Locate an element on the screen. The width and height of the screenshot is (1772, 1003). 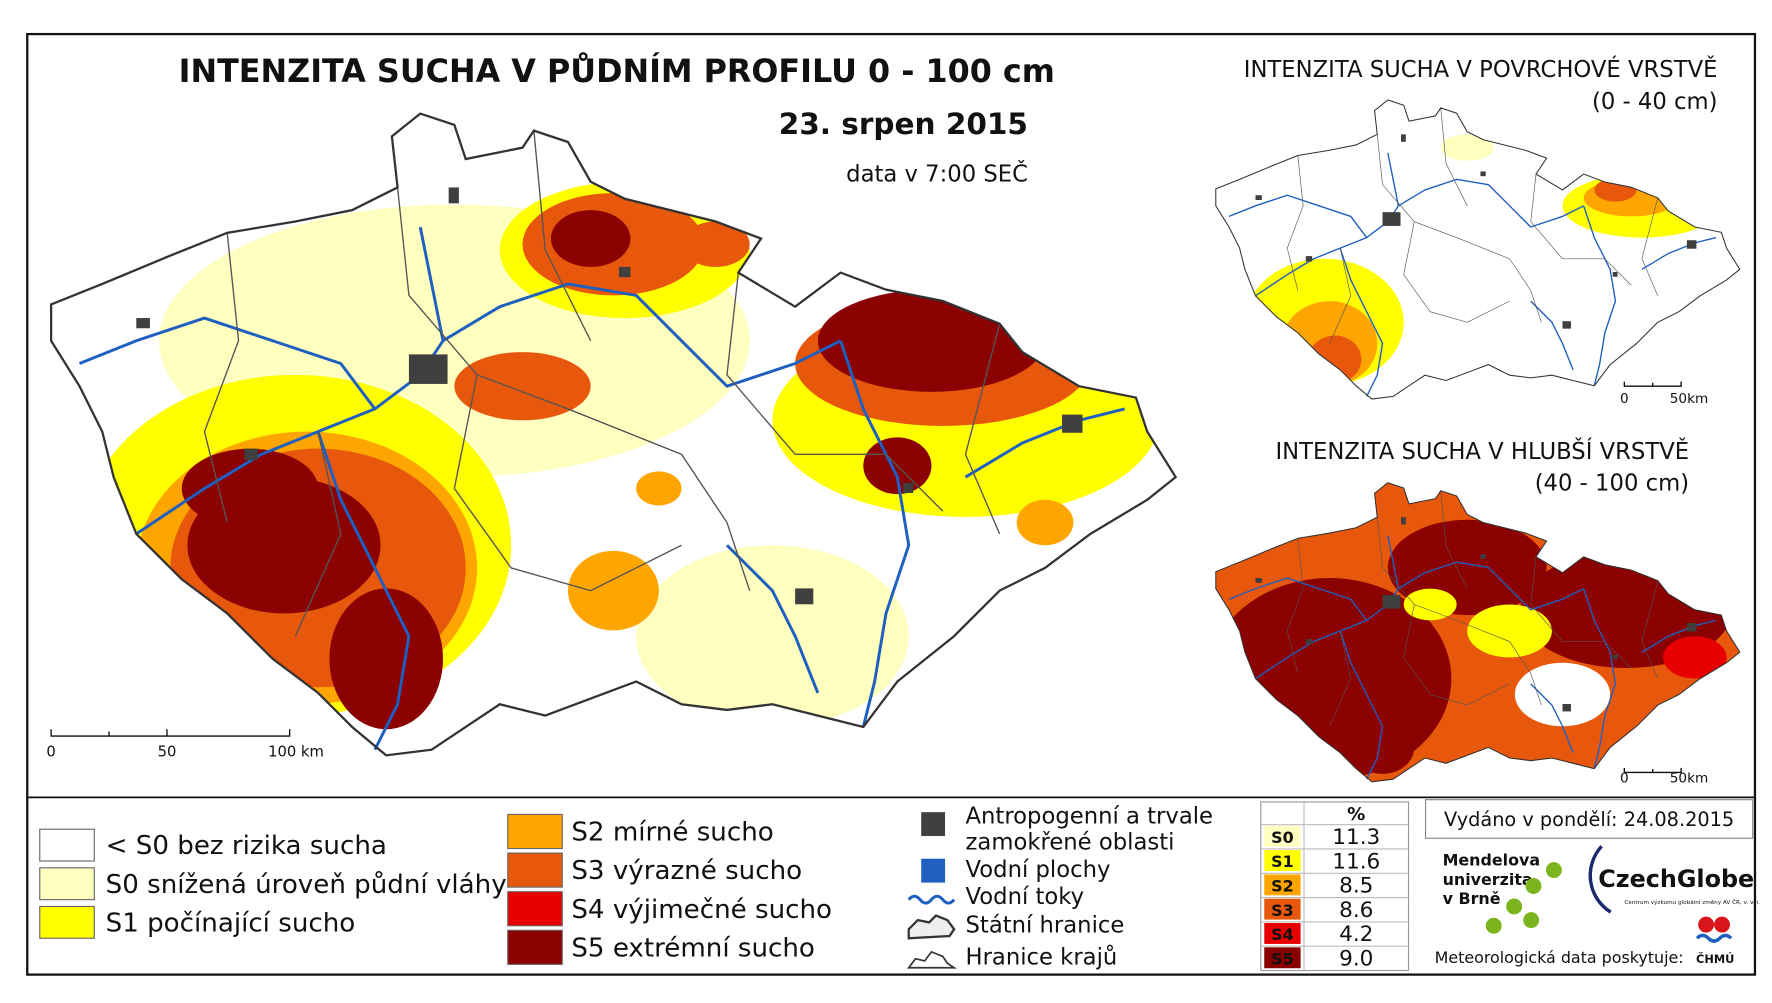
university: v Brně is located at coordinates (1472, 898).